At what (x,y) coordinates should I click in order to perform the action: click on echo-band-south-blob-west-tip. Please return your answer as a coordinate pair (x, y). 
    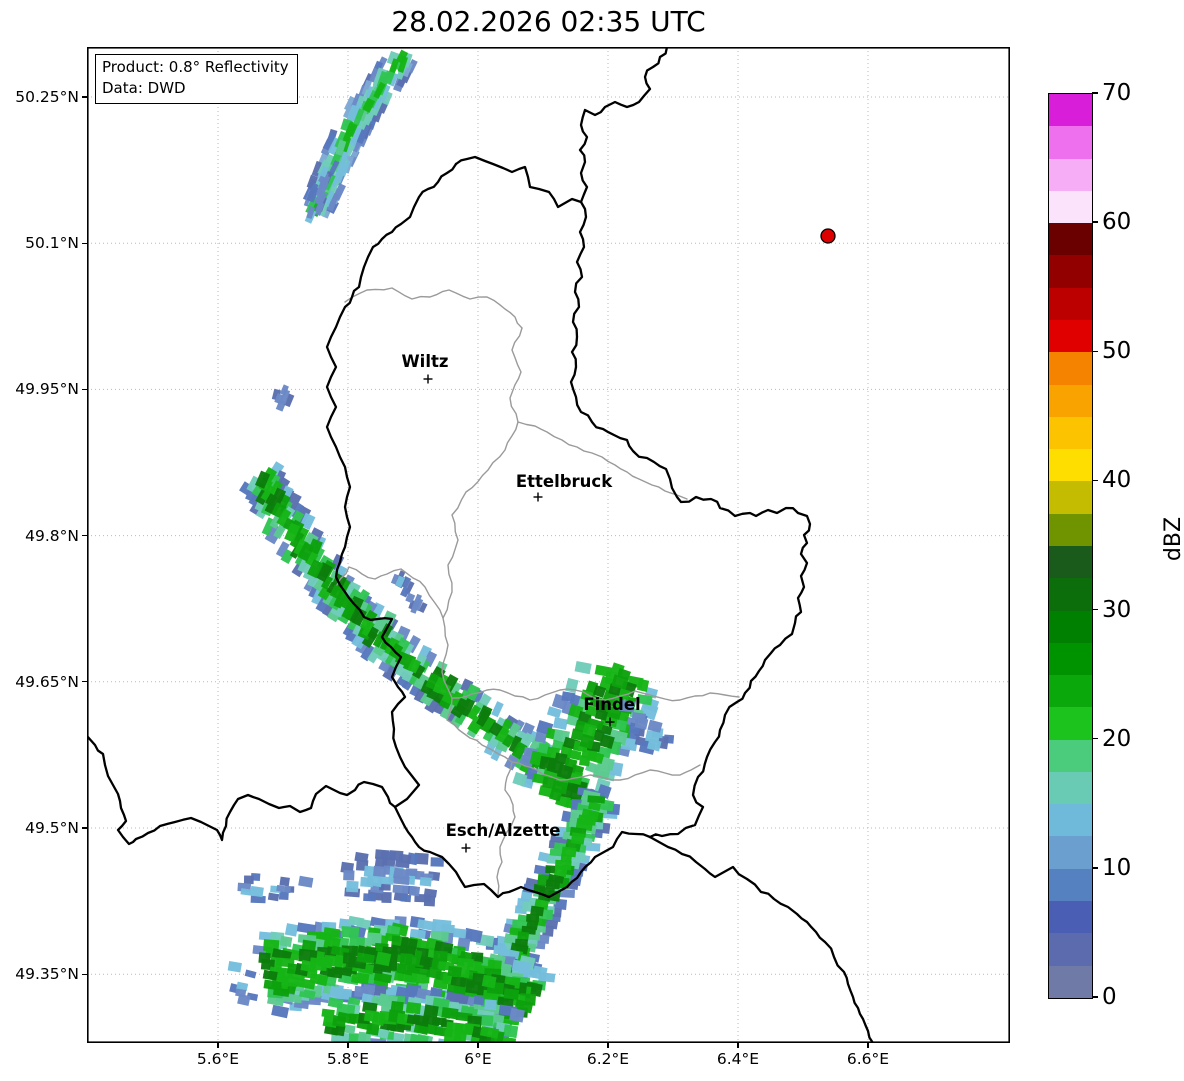
    Looking at the image, I should click on (243, 983).